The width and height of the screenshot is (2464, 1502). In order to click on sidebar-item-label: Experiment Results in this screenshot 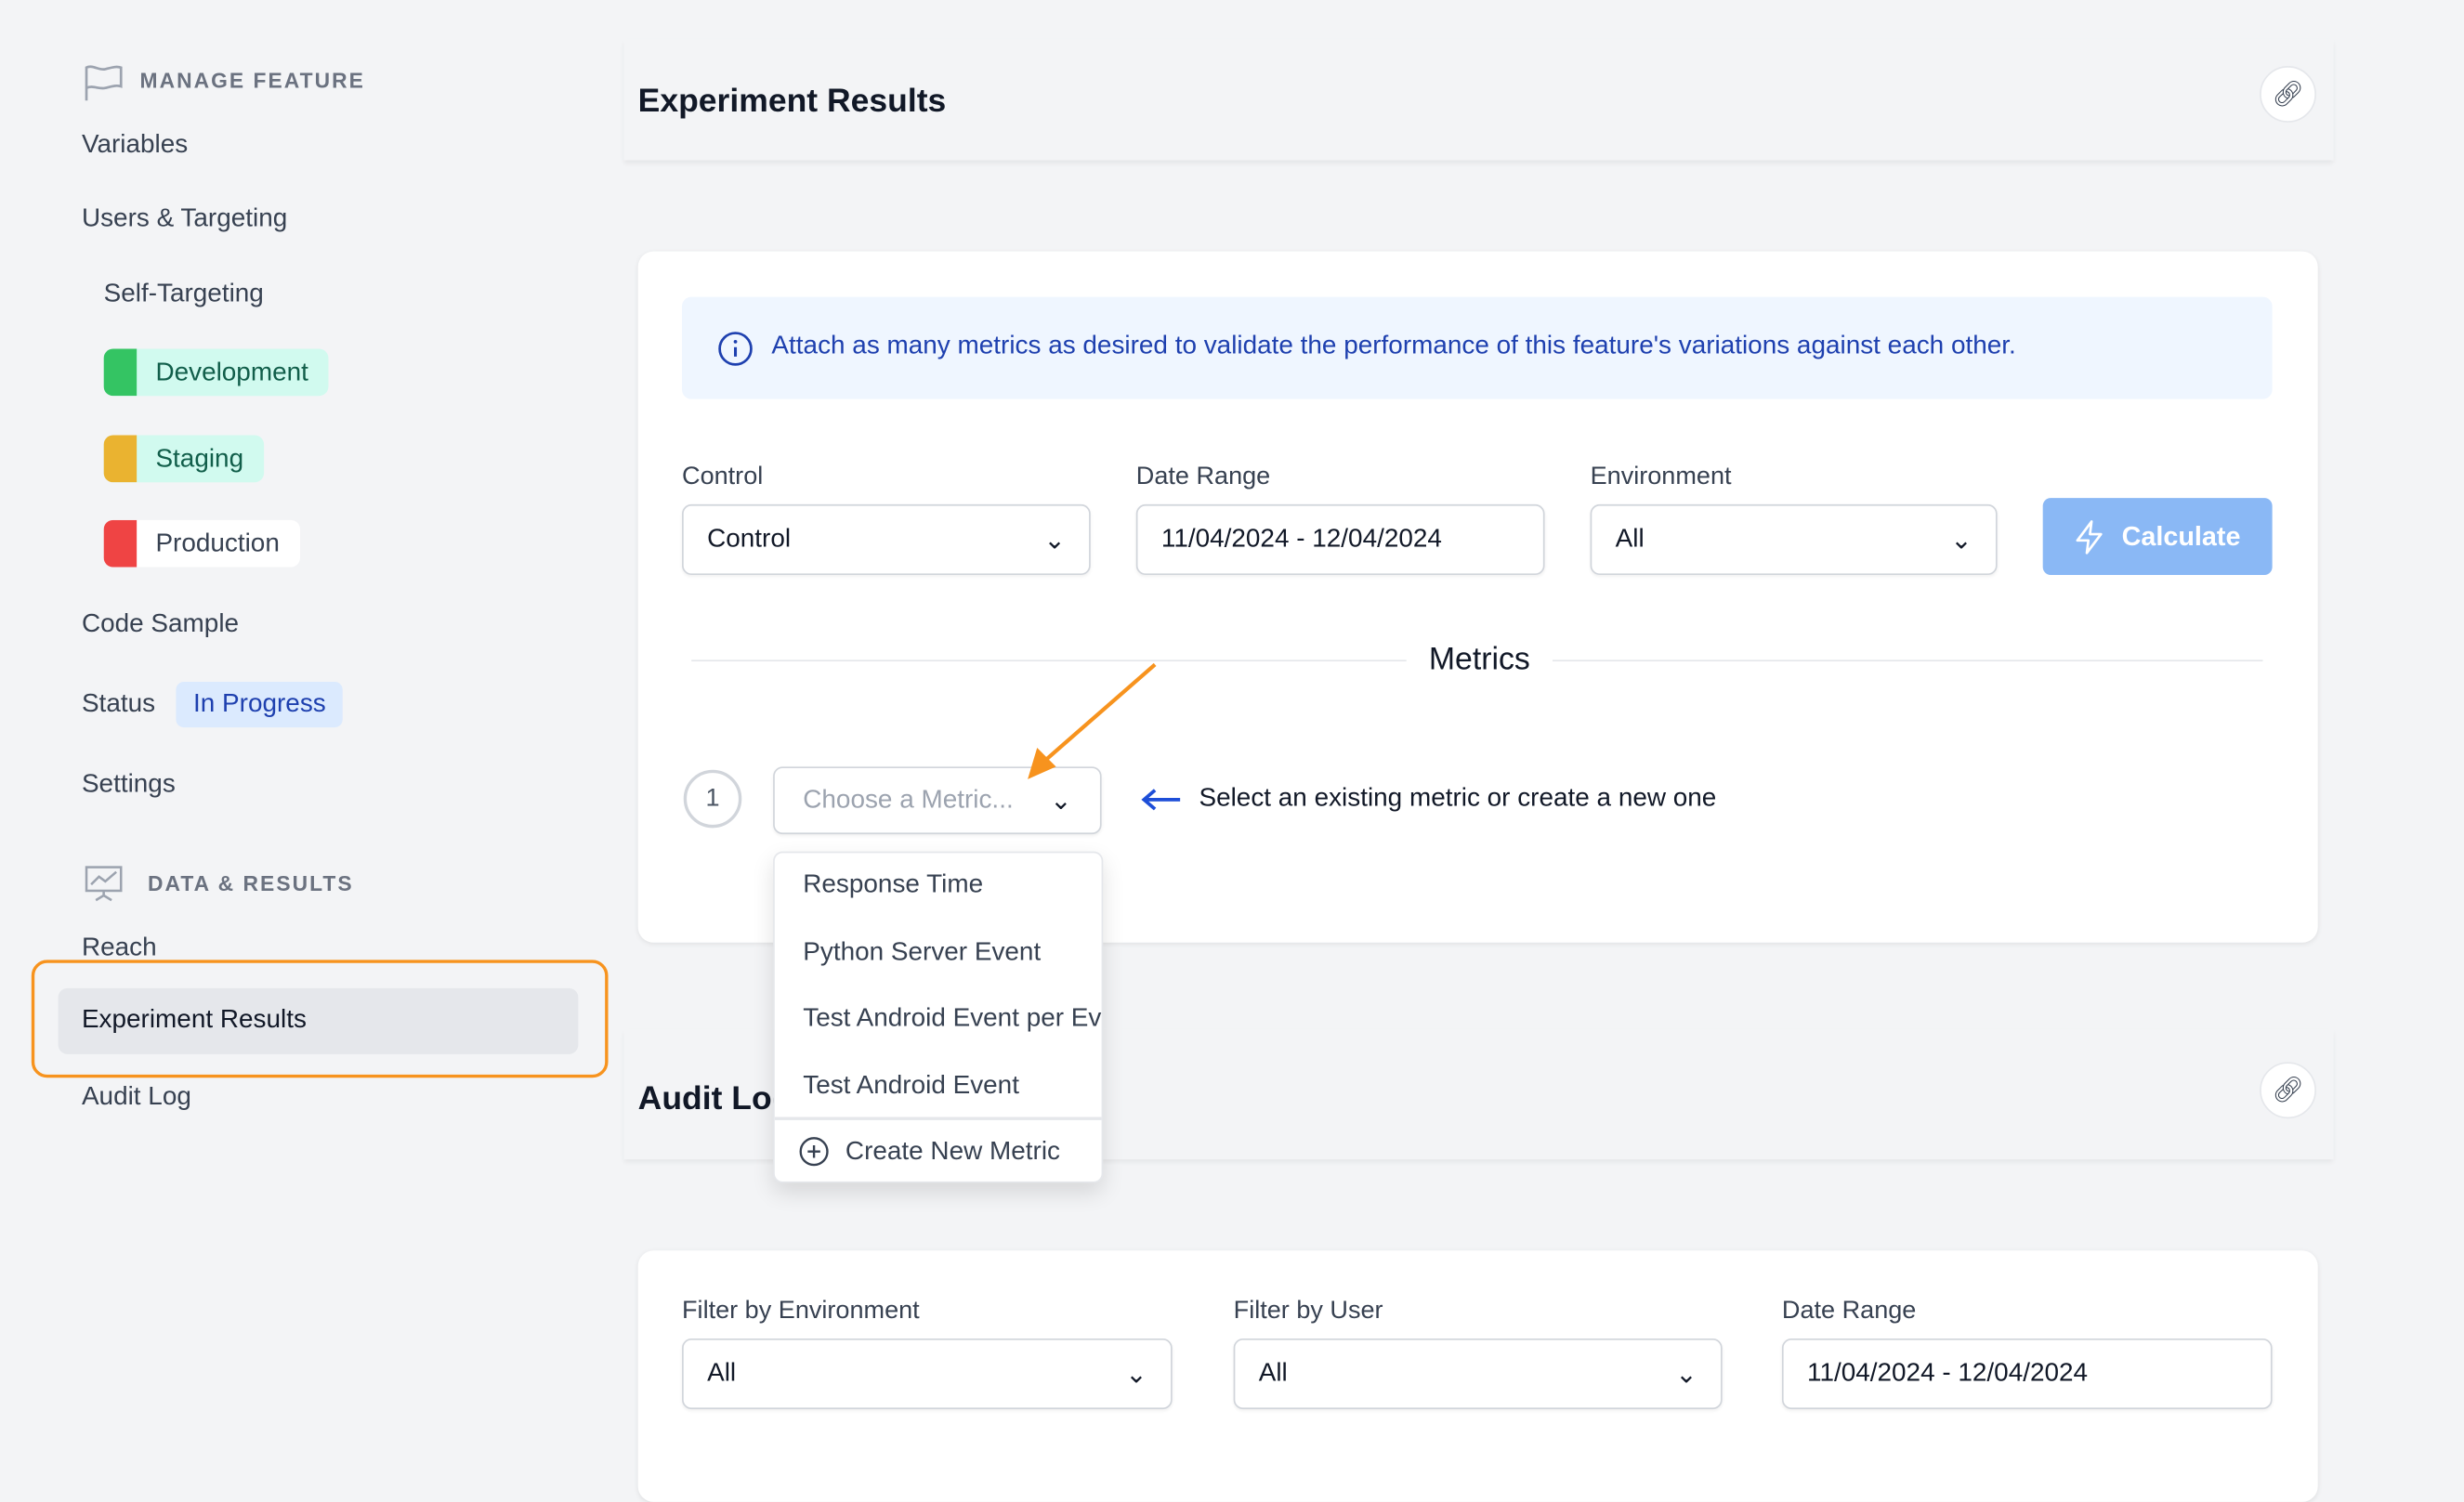, I will do `click(194, 1019)`.